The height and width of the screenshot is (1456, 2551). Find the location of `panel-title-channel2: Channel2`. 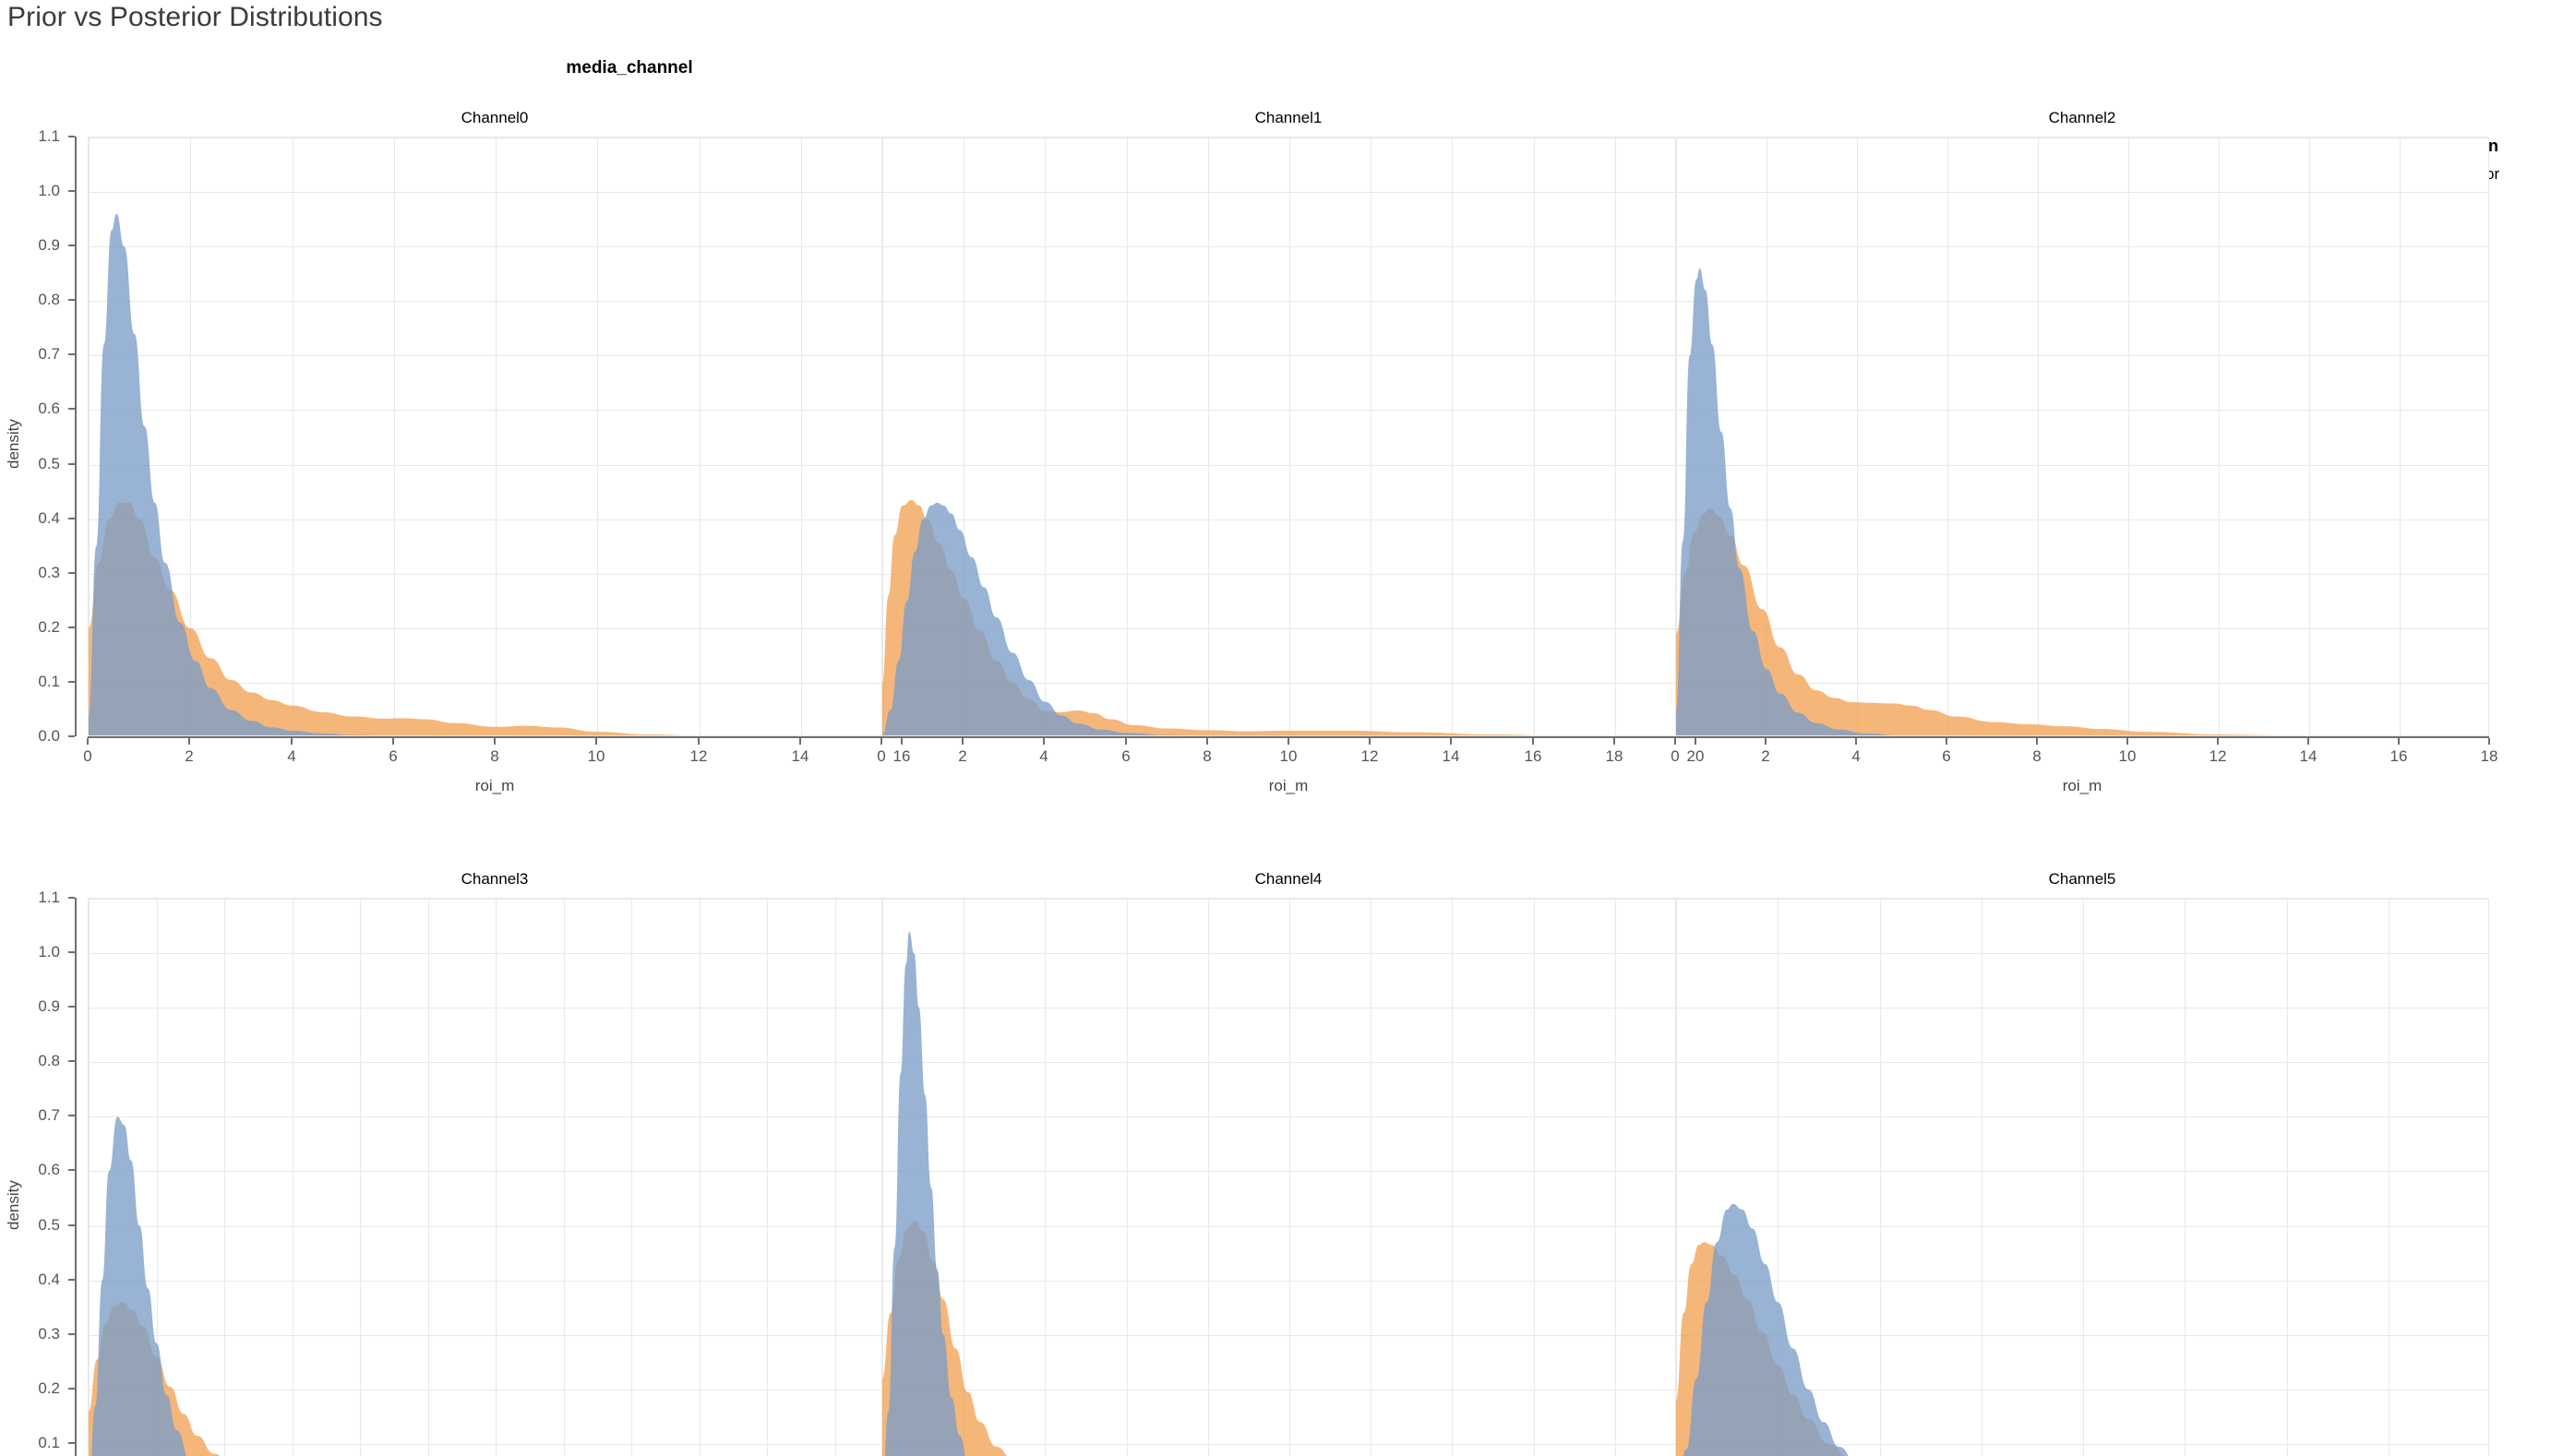

panel-title-channel2: Channel2 is located at coordinates (2082, 117).